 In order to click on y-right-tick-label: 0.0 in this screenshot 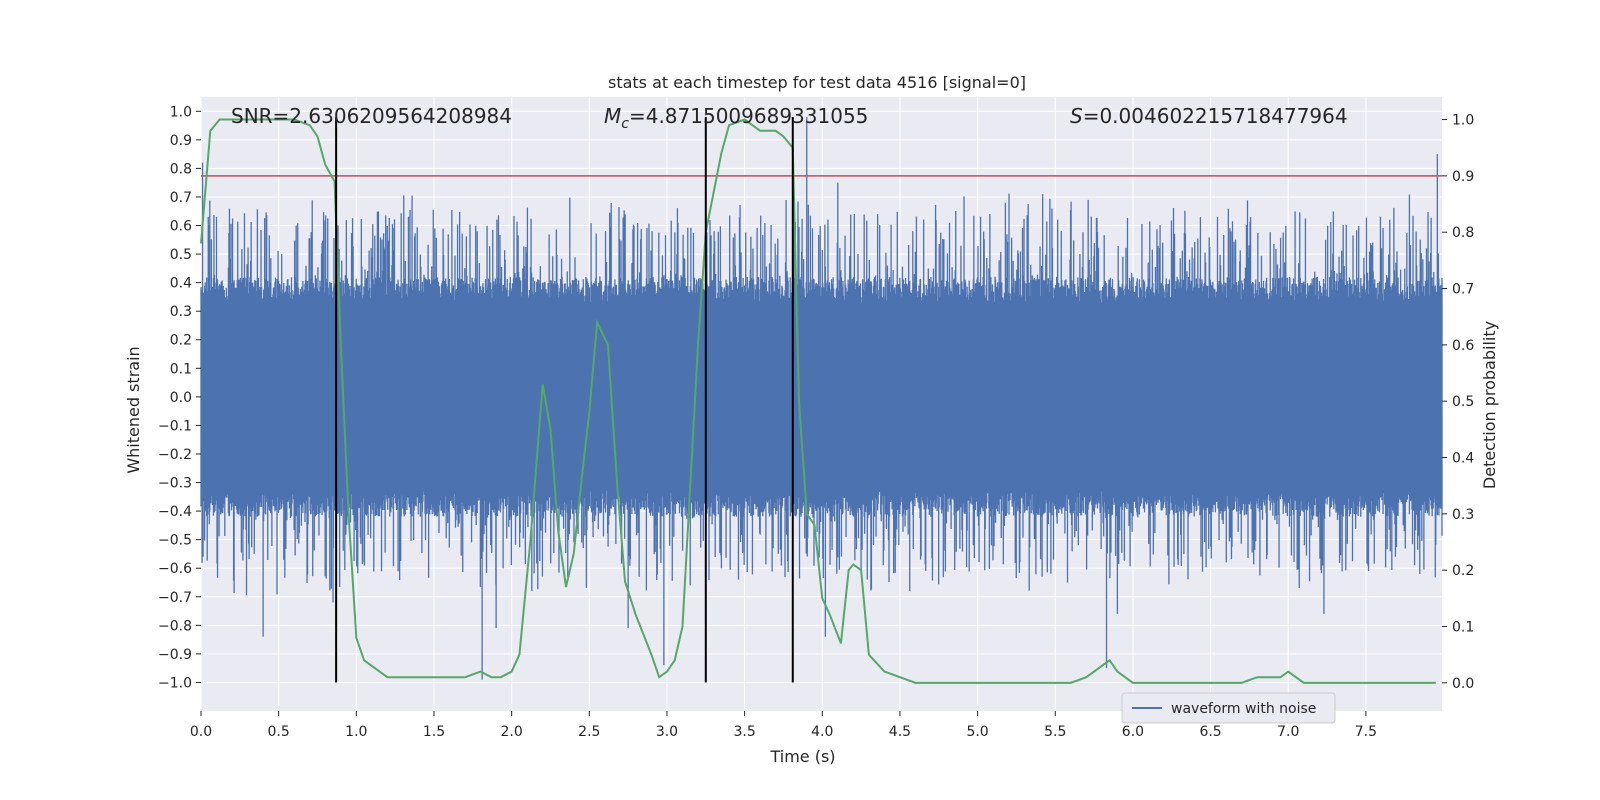, I will do `click(1463, 684)`.